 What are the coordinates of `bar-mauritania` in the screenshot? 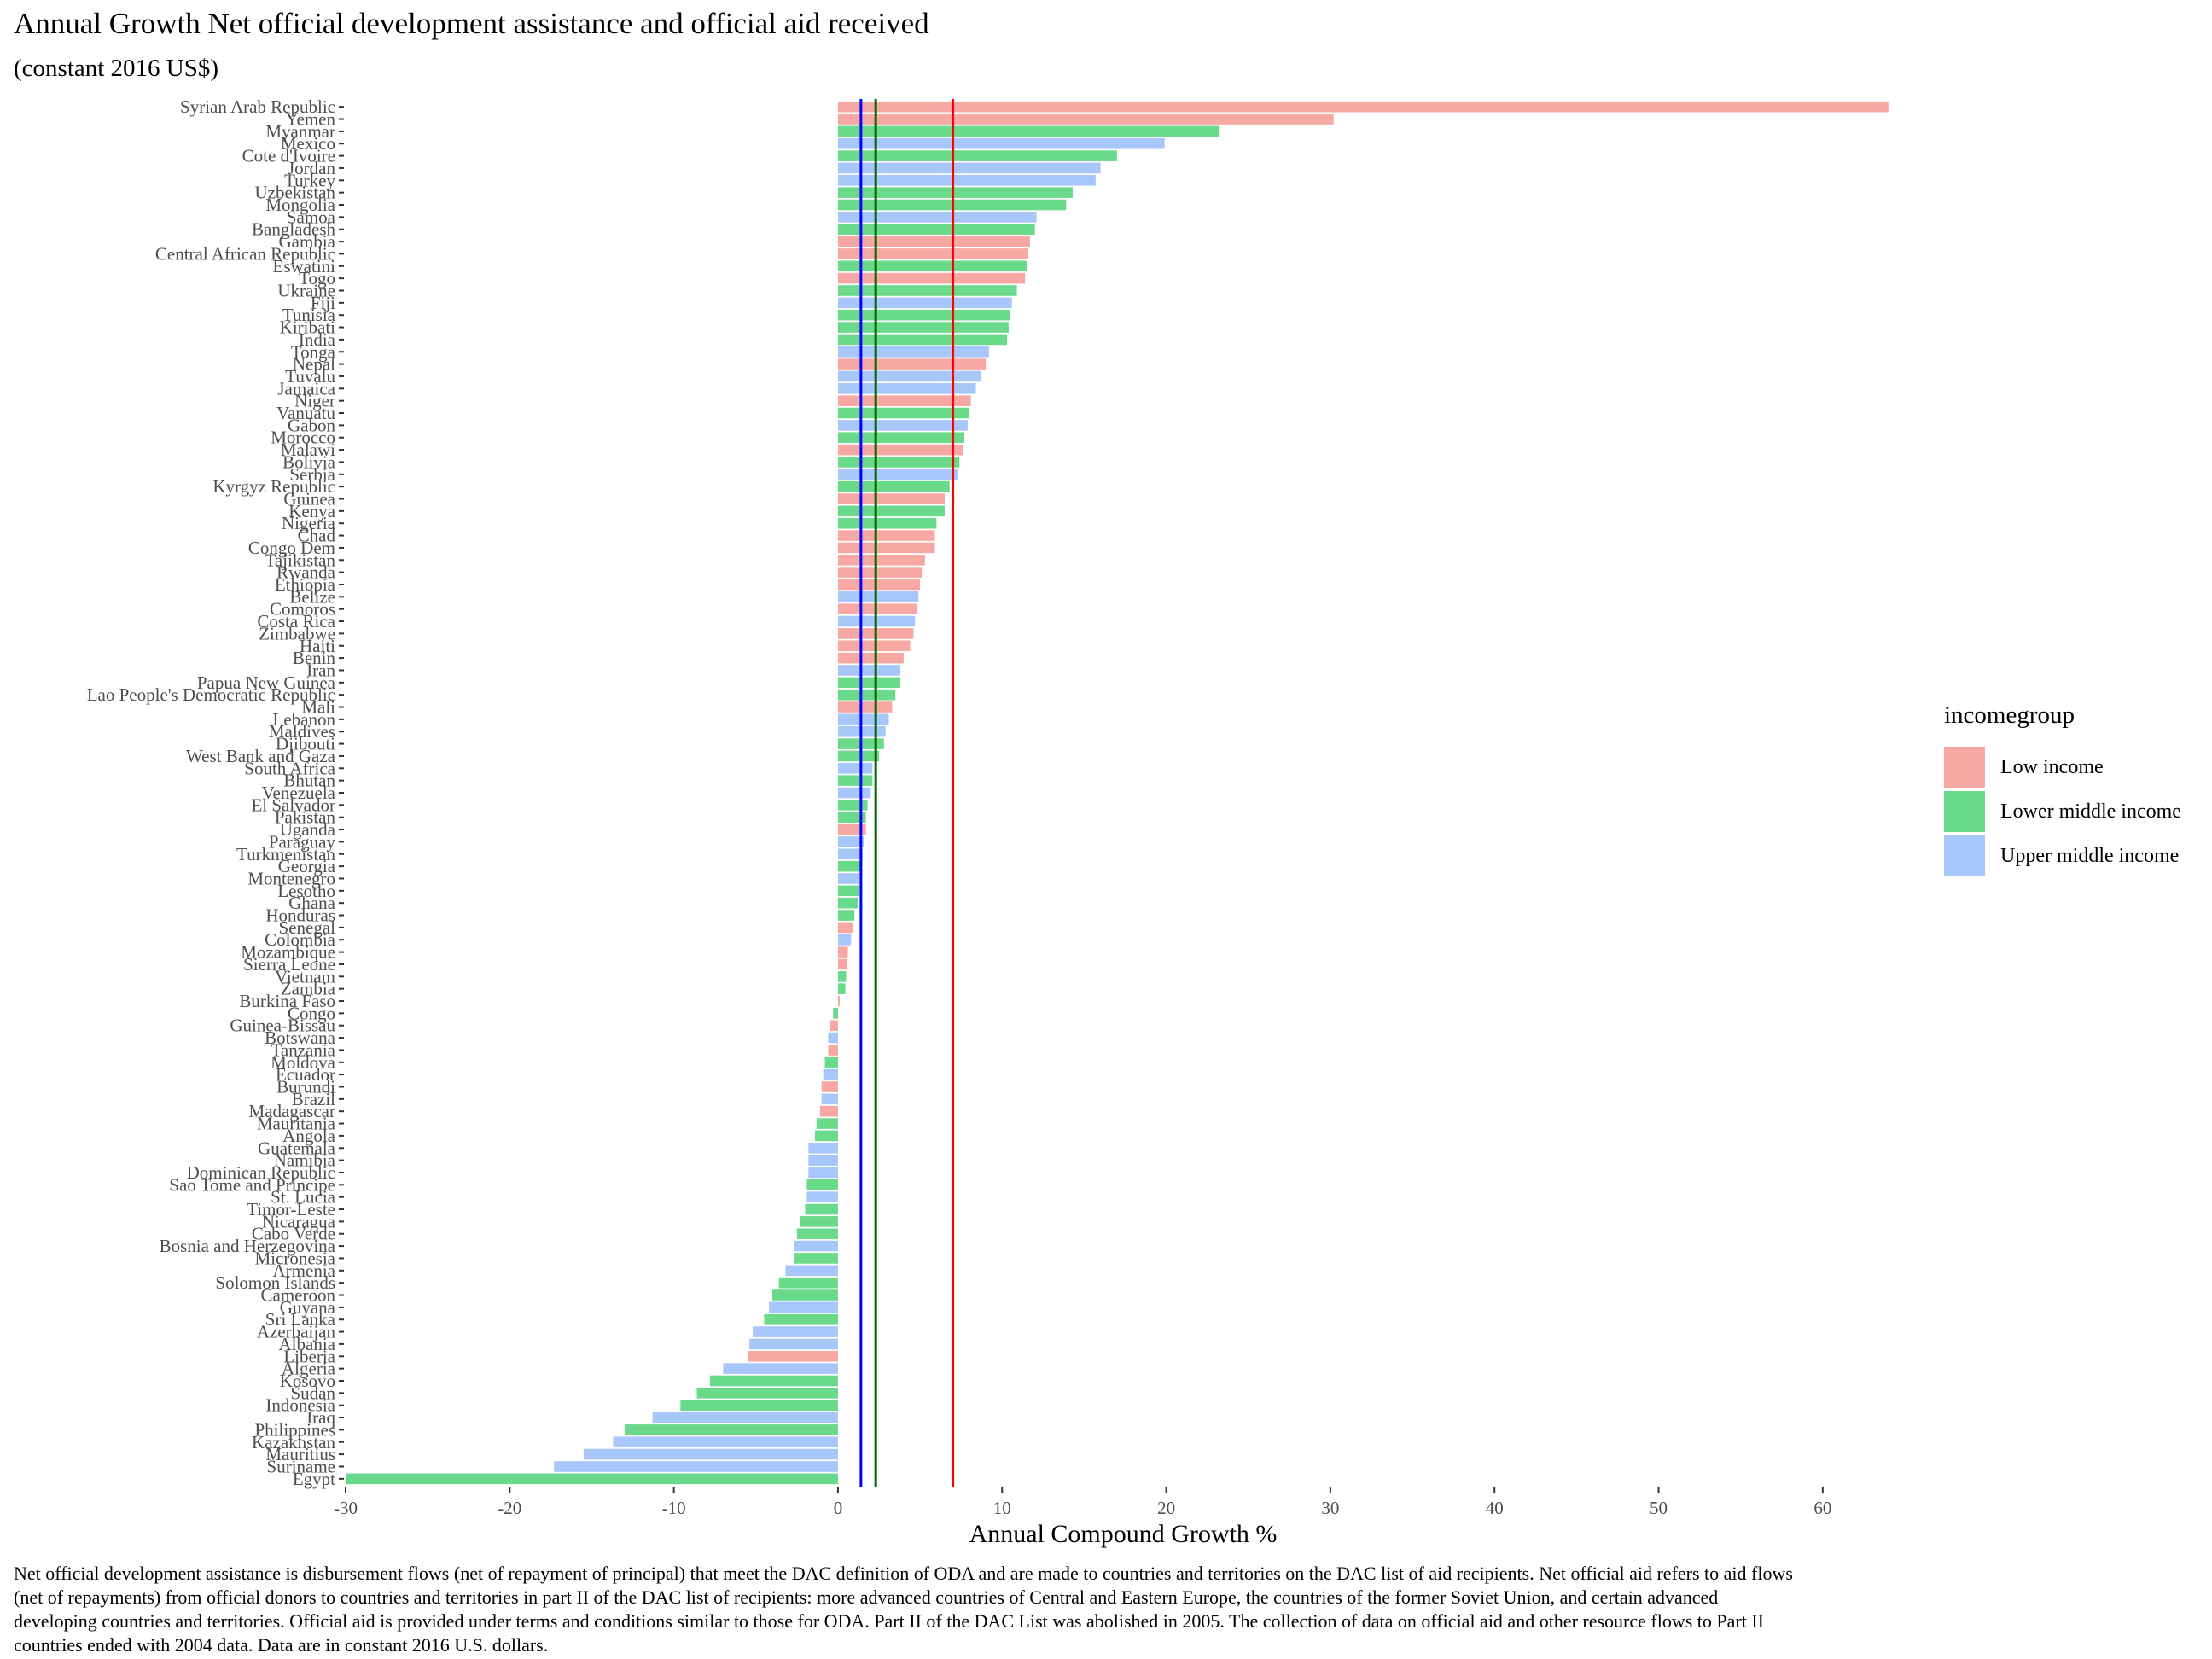 It's located at (827, 1123).